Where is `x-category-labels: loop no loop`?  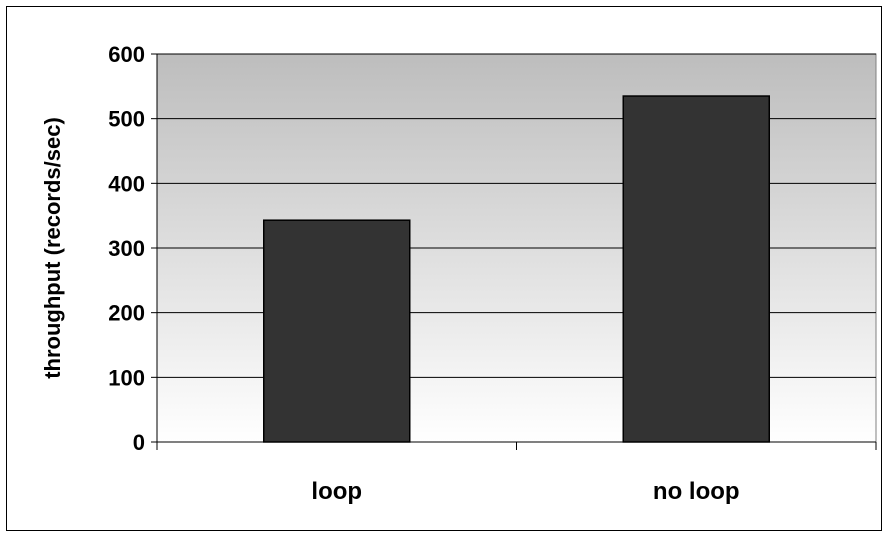 x-category-labels: loop no loop is located at coordinates (525, 491).